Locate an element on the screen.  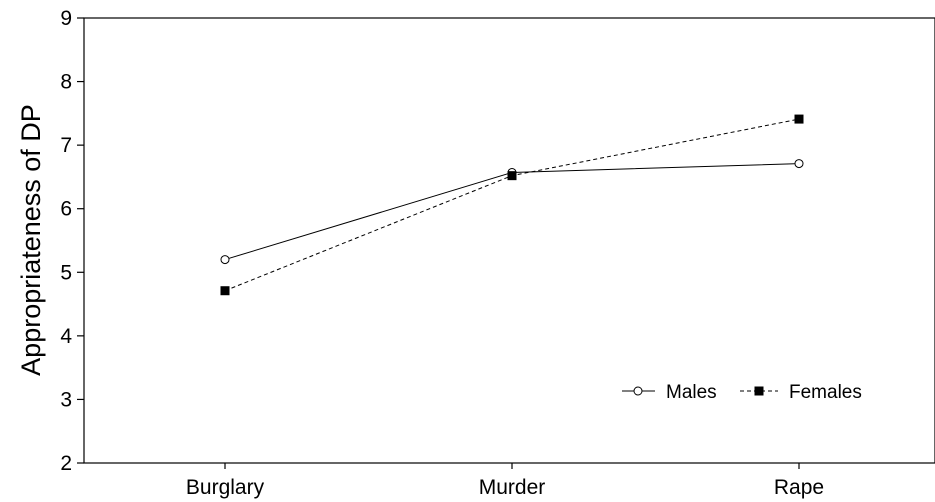
y-axis-title: Appropriateness of DP is located at coordinates (31, 240).